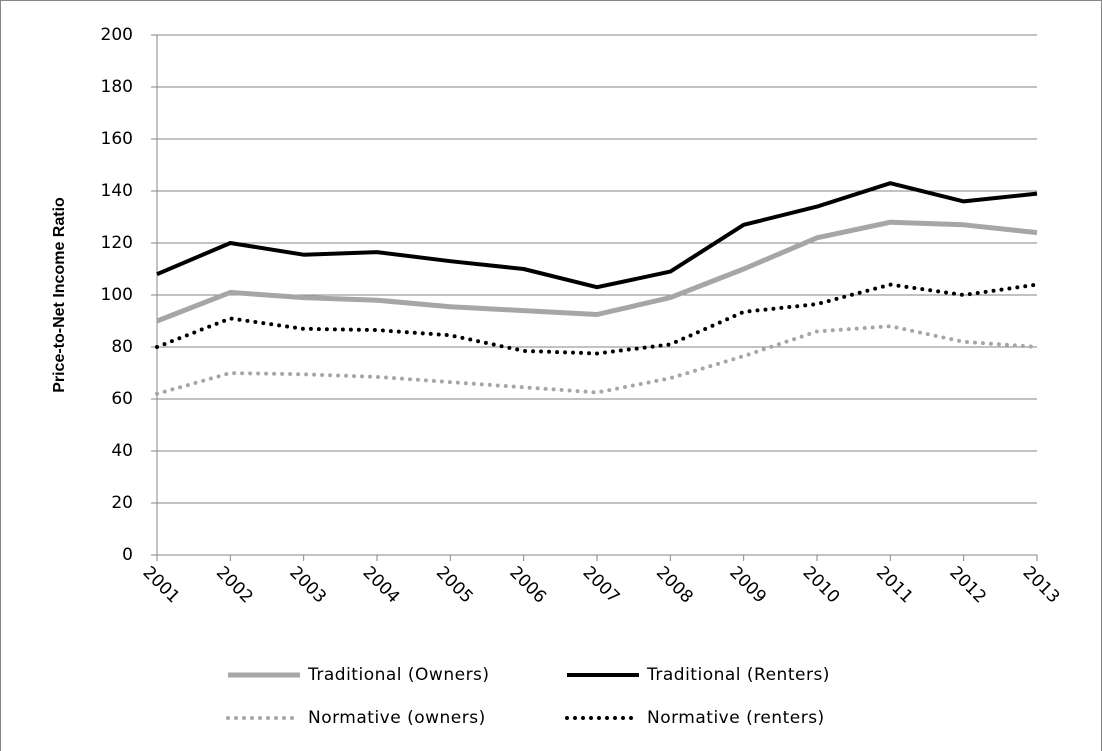  Describe the element at coordinates (127, 555) in the screenshot. I see `y-tick-label: 0` at that location.